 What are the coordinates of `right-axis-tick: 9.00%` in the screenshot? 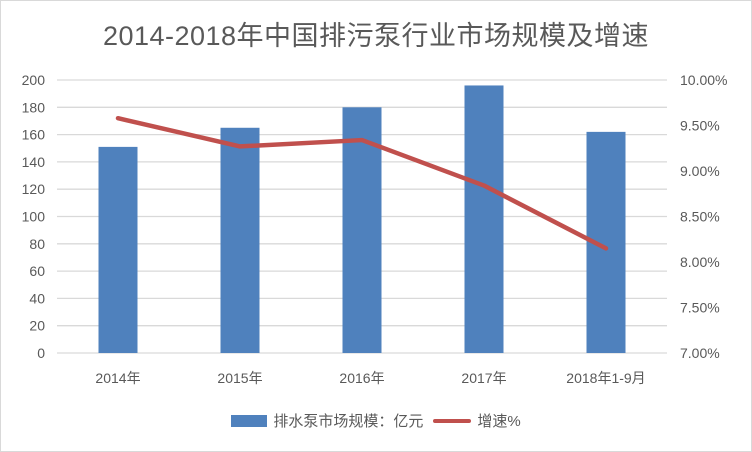 It's located at (700, 171).